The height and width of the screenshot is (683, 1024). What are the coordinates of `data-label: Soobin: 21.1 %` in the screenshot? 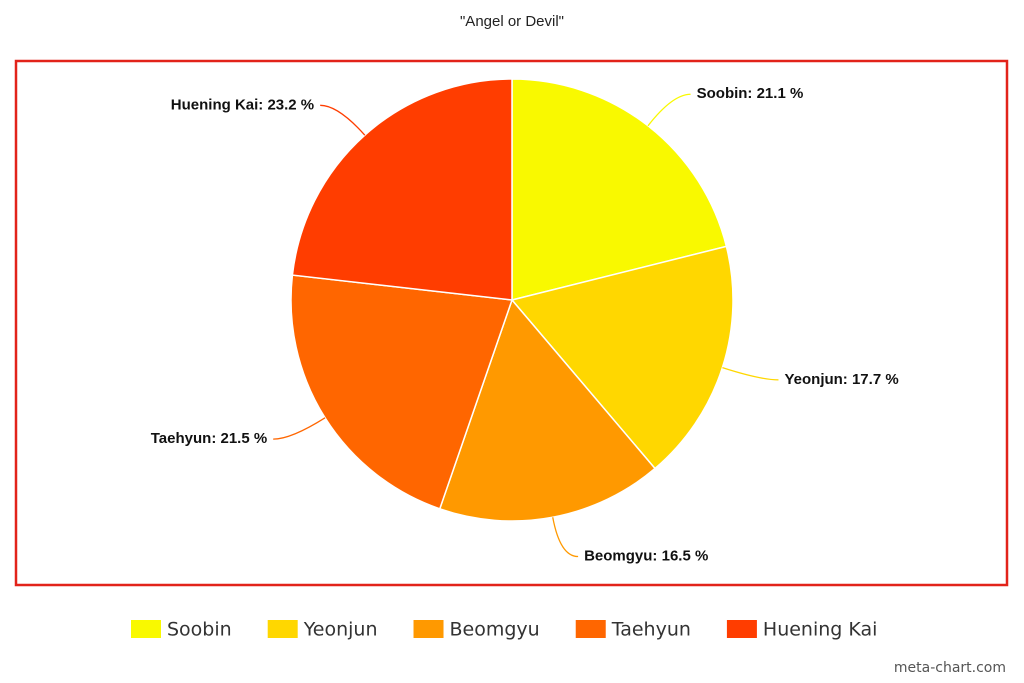 It's located at (750, 93).